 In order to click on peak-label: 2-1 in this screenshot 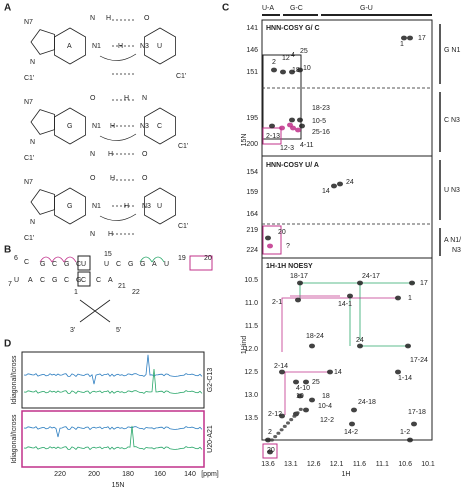, I will do `click(277, 302)`.